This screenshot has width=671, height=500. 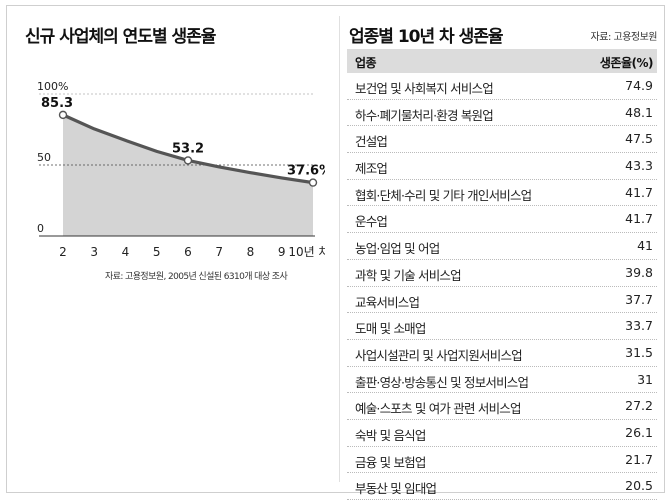 I want to click on industry-name: 보건업 및 사회복지 서비스업, so click(x=424, y=88).